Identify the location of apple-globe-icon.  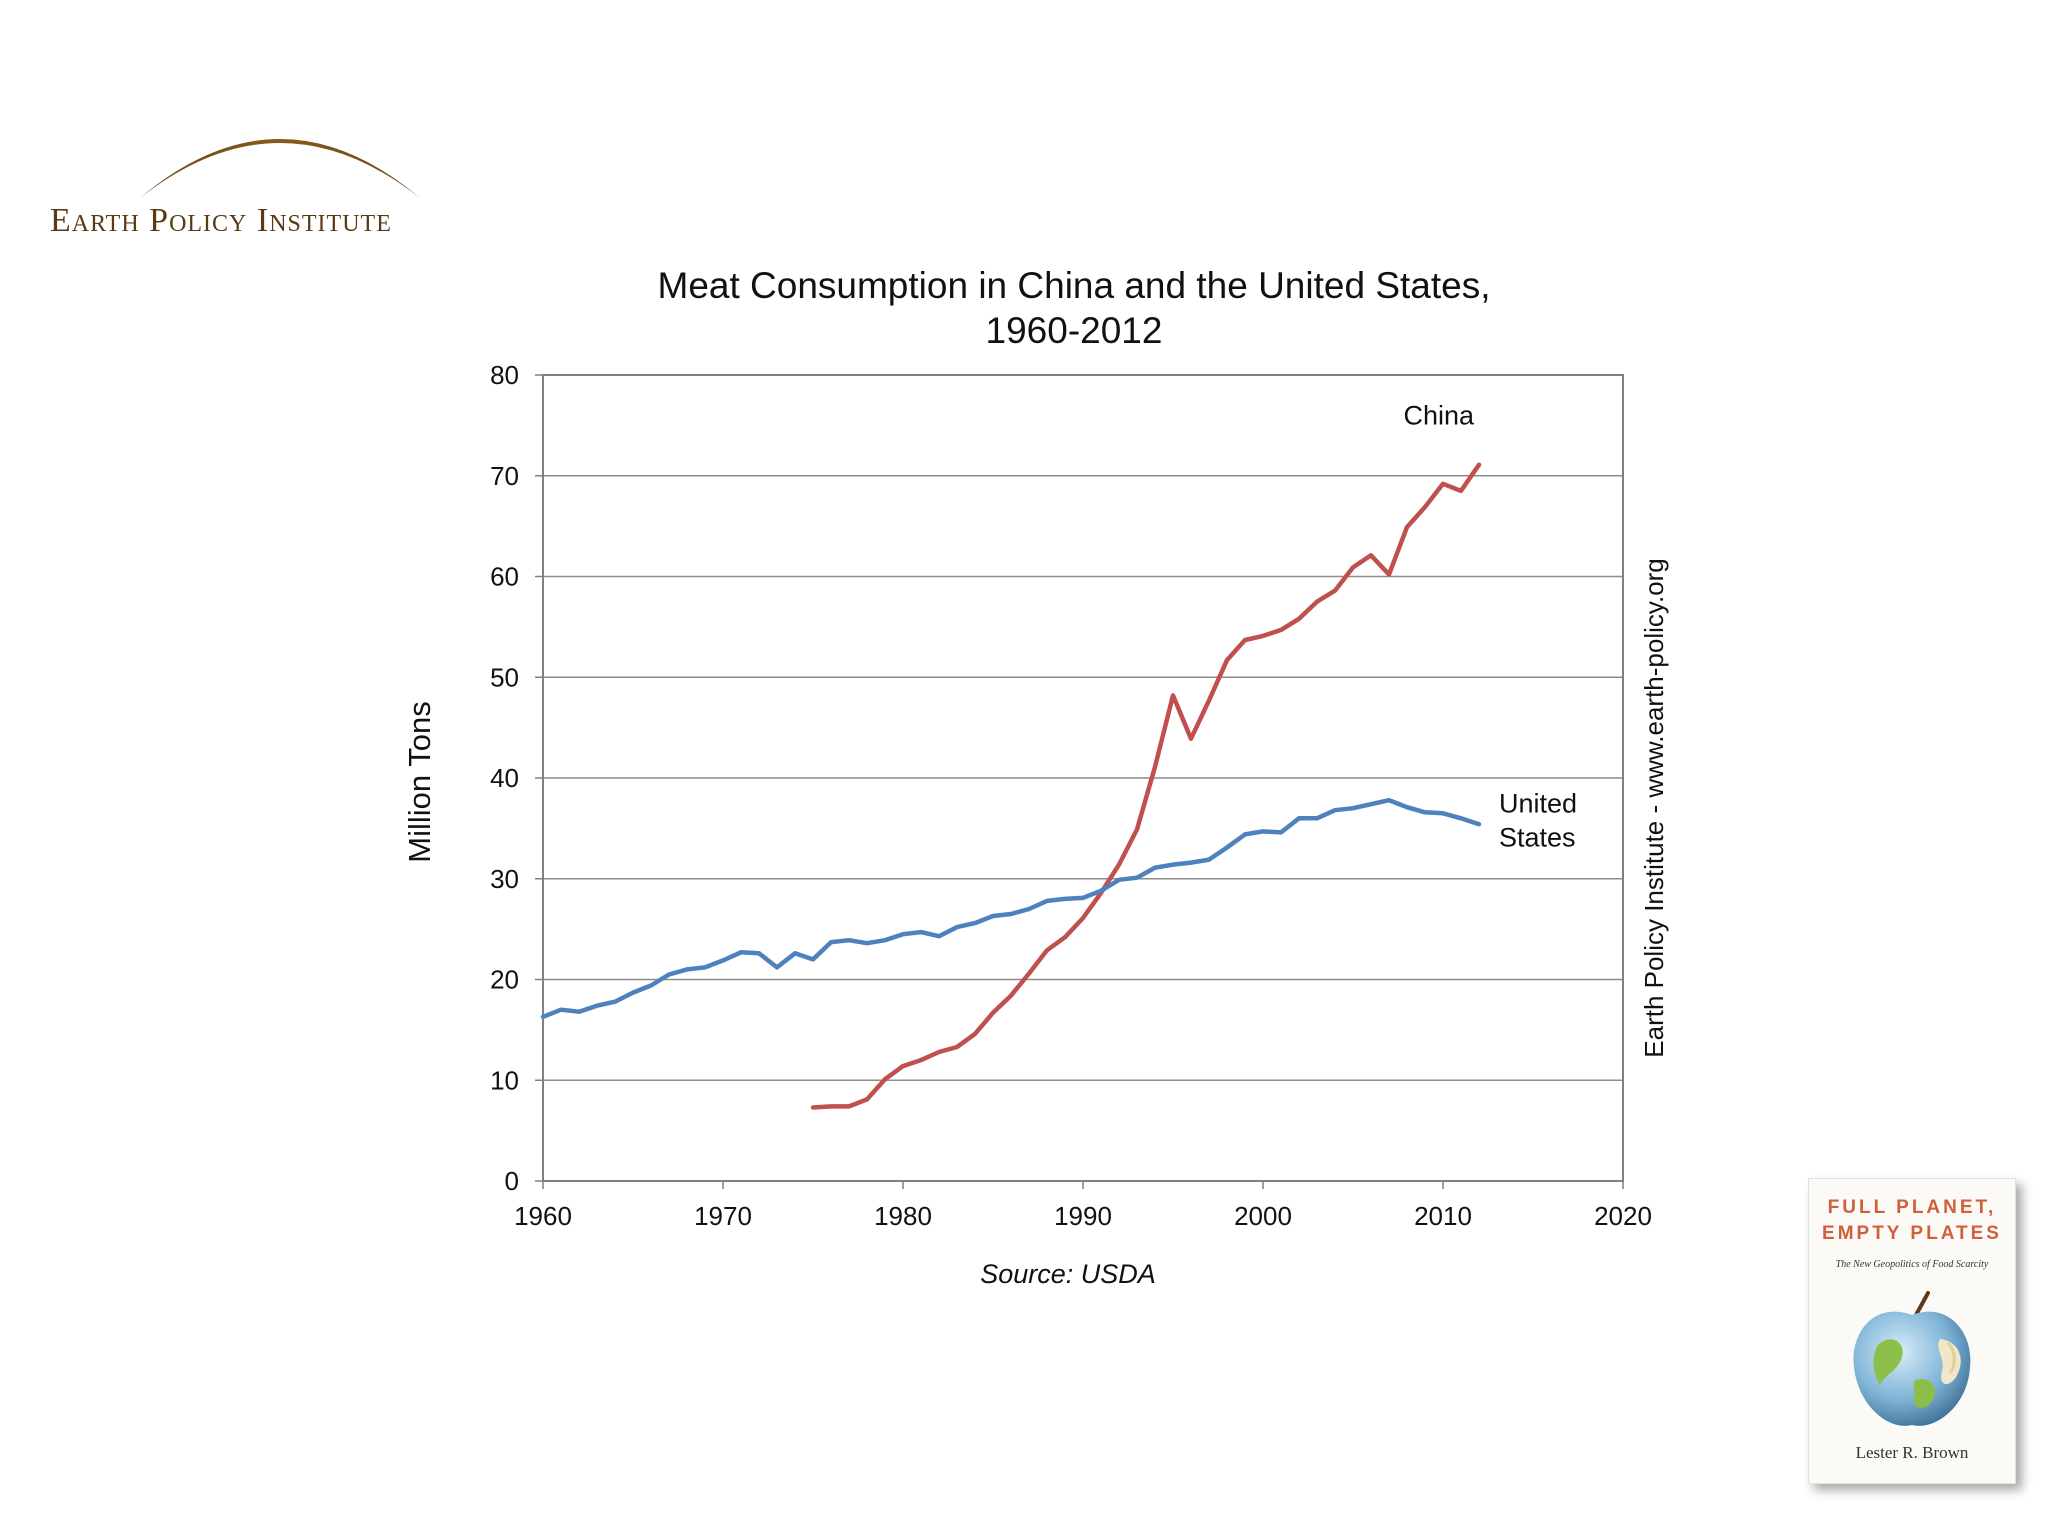
(1912, 1358).